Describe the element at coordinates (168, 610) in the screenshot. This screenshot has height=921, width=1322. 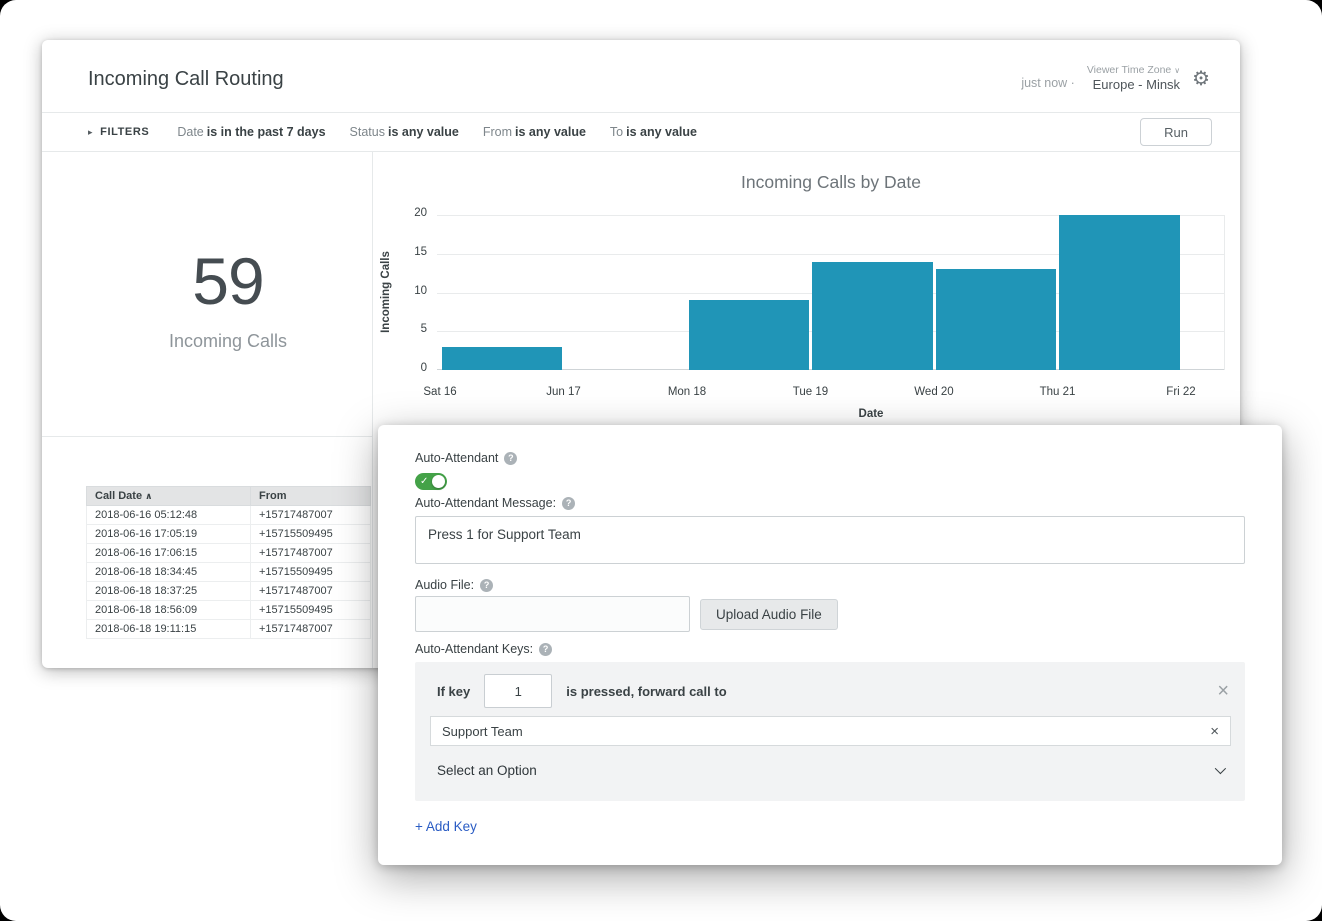
I see `table-cell: 2018-06-18 18:56:09` at that location.